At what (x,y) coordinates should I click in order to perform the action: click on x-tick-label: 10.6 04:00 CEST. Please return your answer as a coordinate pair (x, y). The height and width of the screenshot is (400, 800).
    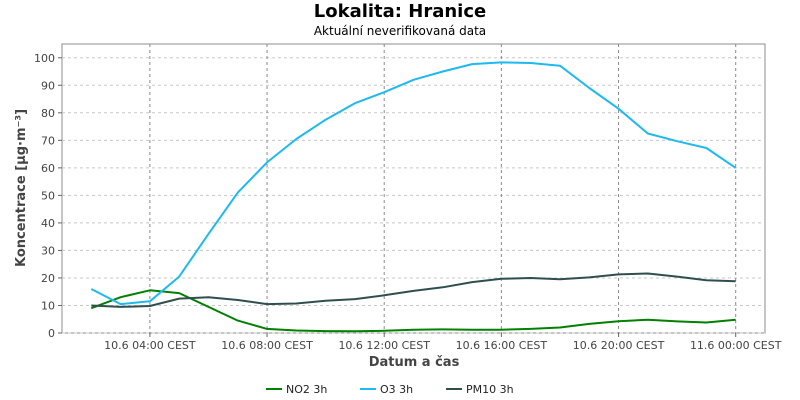
    Looking at the image, I should click on (150, 345).